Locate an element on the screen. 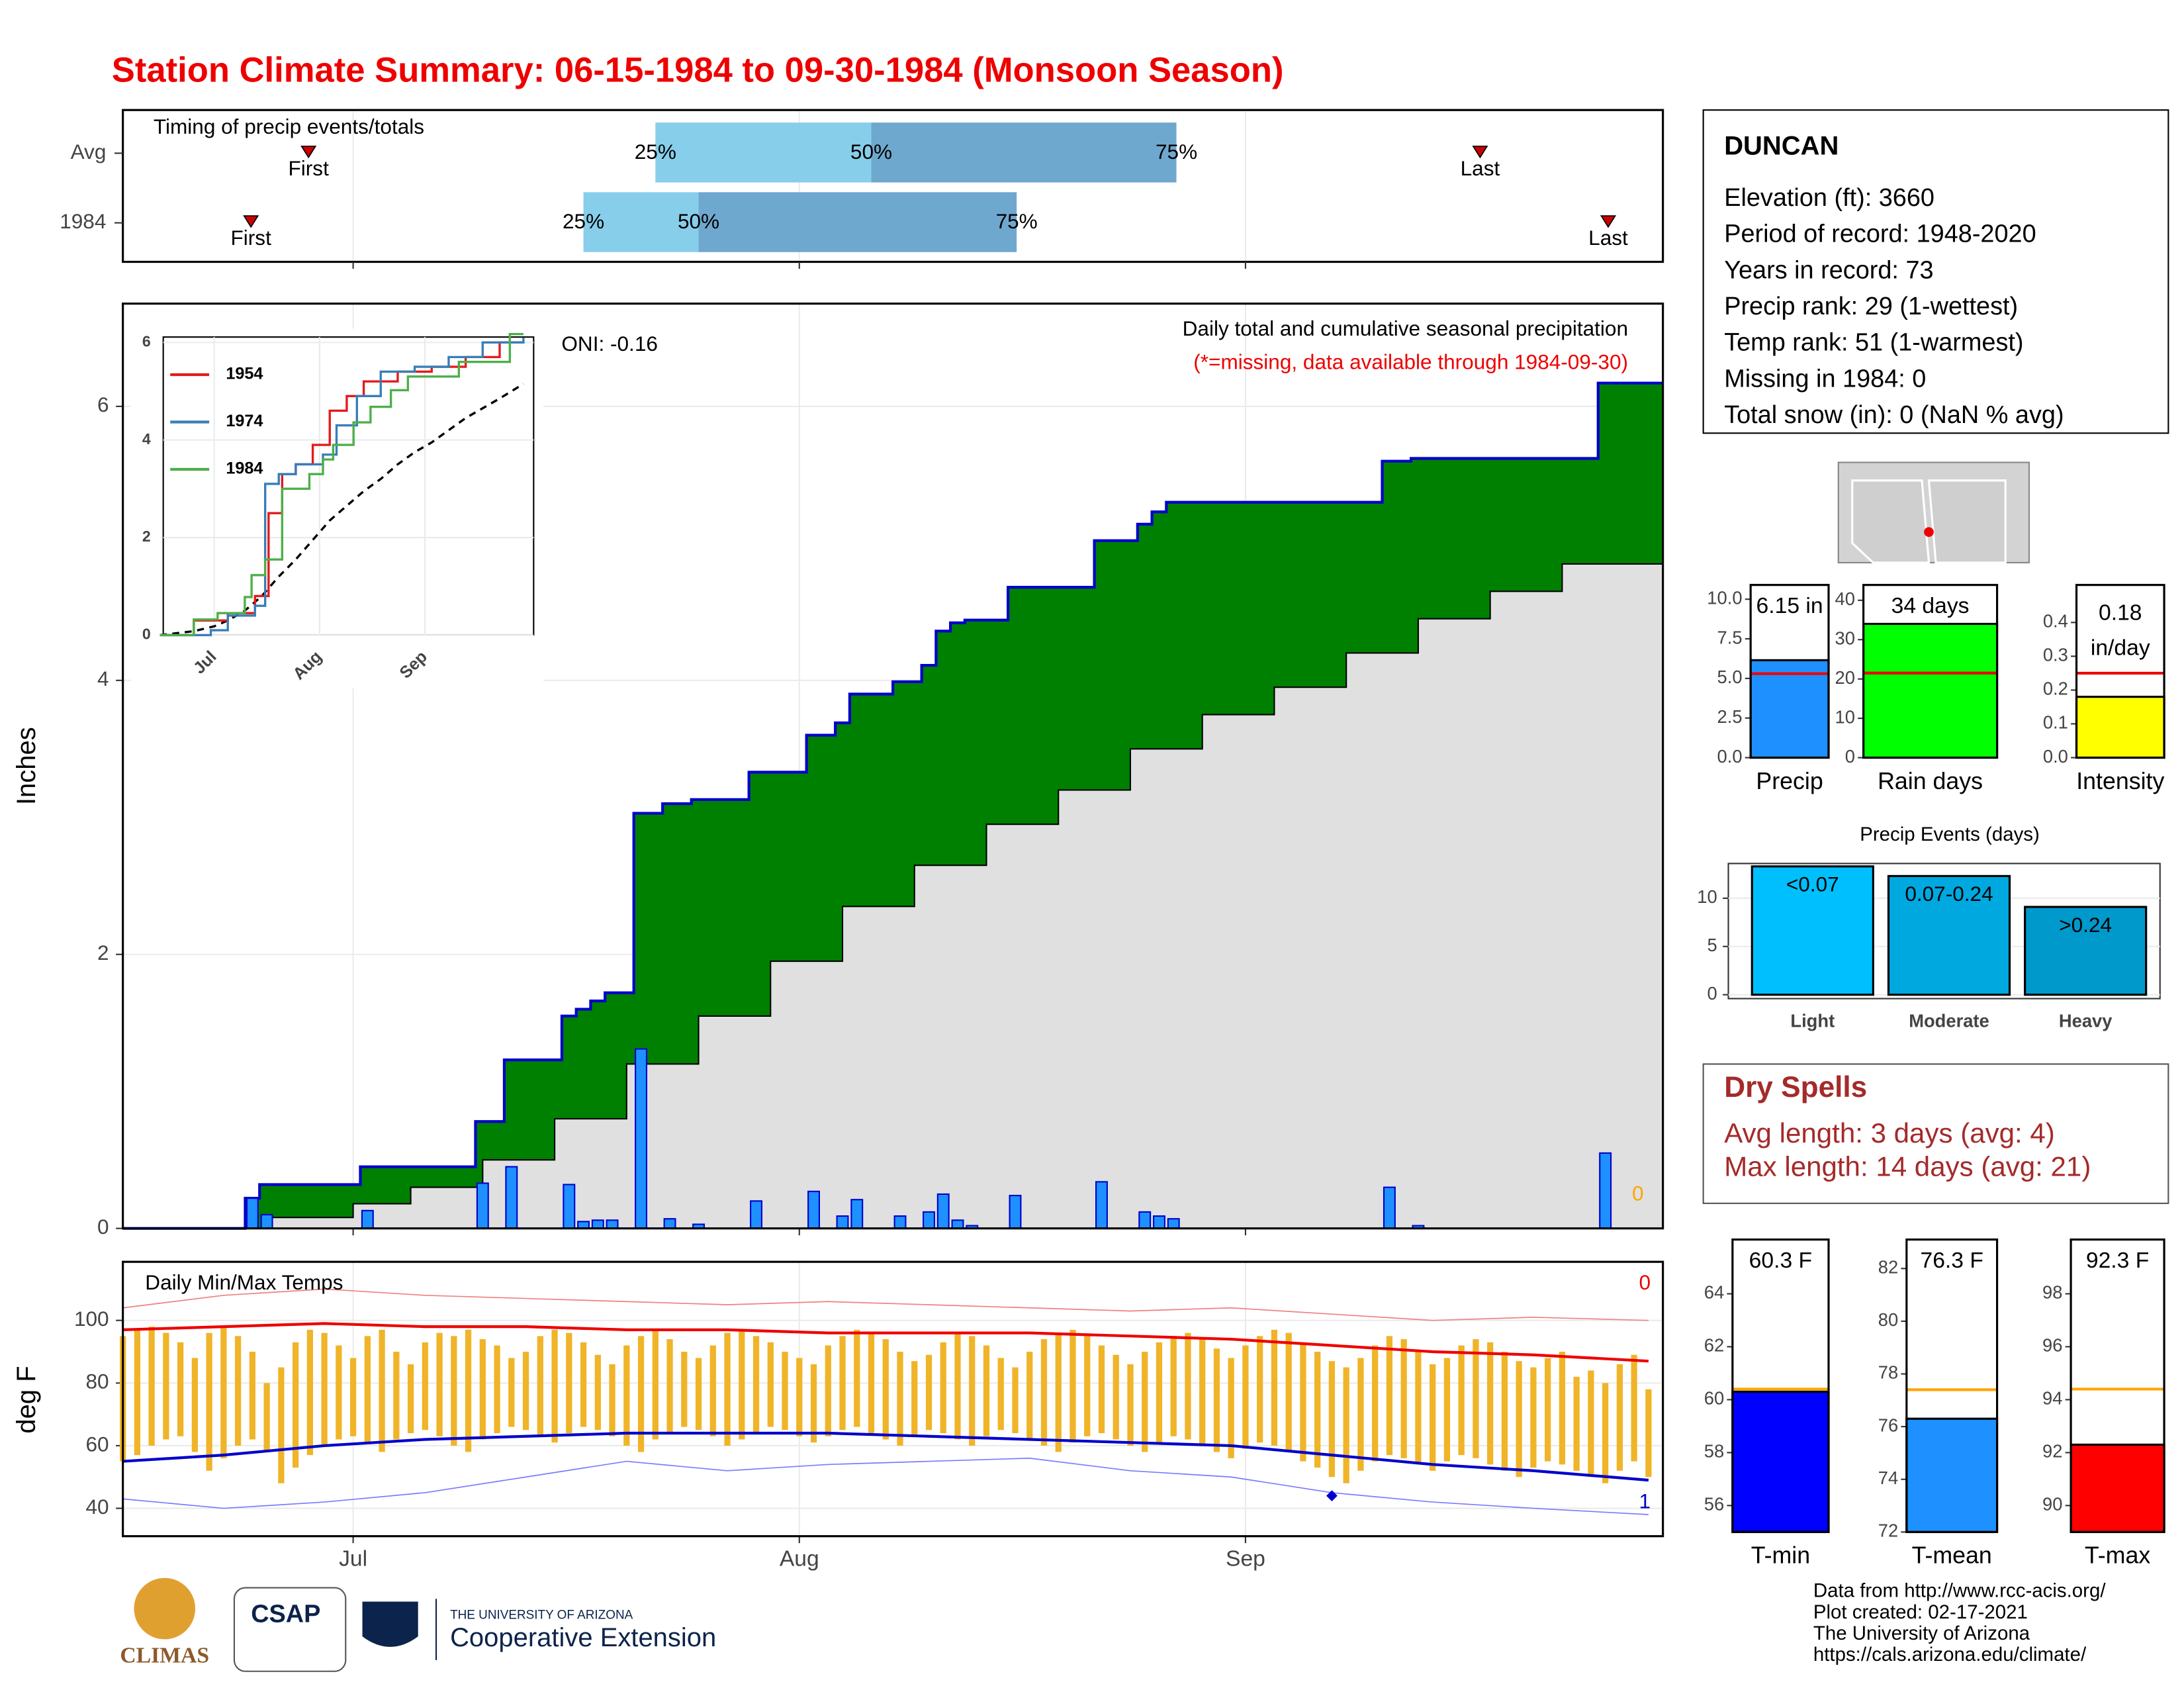 Image resolution: width=2184 pixels, height=1688 pixels. category-label: T-mean is located at coordinates (1952, 1555).